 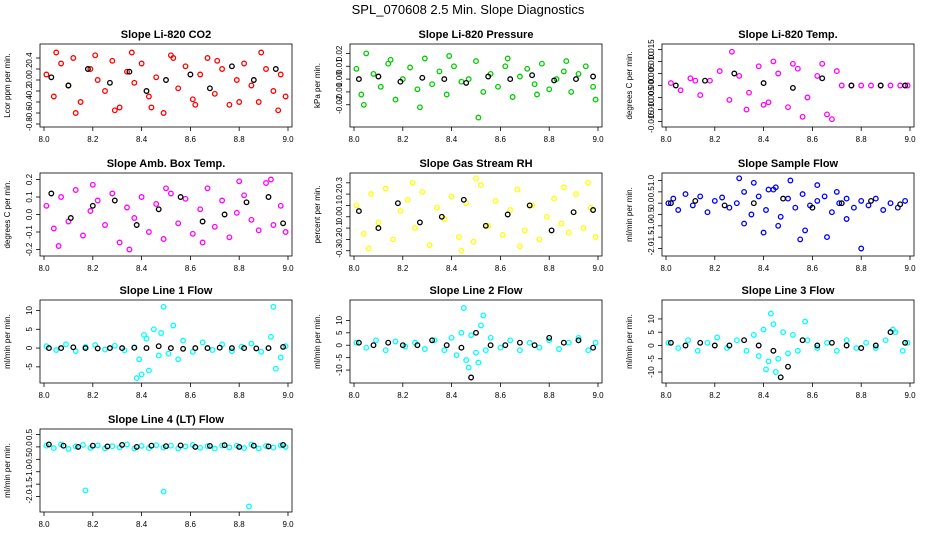 What do you see at coordinates (163, 78) in the screenshot?
I see `series-black` at bounding box center [163, 78].